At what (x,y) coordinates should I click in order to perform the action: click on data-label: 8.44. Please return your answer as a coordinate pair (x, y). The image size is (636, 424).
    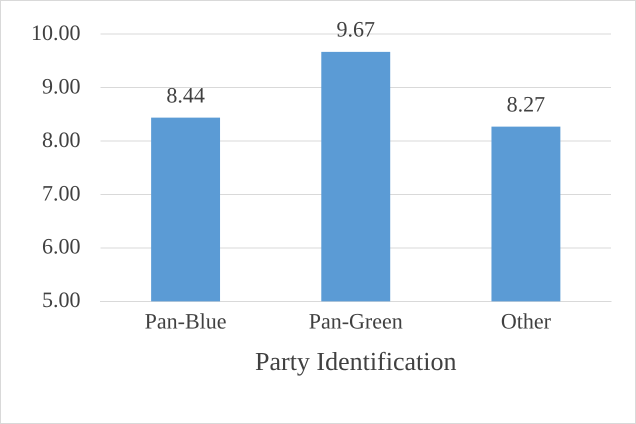
    Looking at the image, I should click on (185, 95).